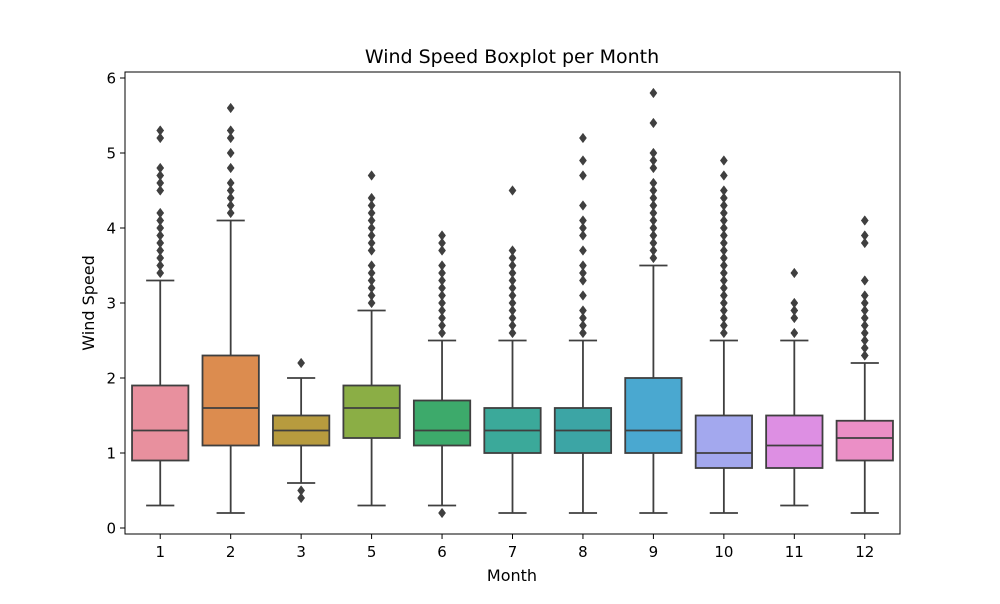  What do you see at coordinates (115, 304) in the screenshot?
I see `y-axis: 0 1 2 3 4 5 6` at bounding box center [115, 304].